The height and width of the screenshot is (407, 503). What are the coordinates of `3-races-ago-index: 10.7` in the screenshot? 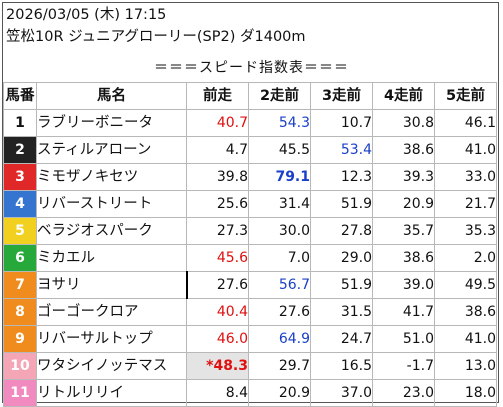 It's located at (341, 123).